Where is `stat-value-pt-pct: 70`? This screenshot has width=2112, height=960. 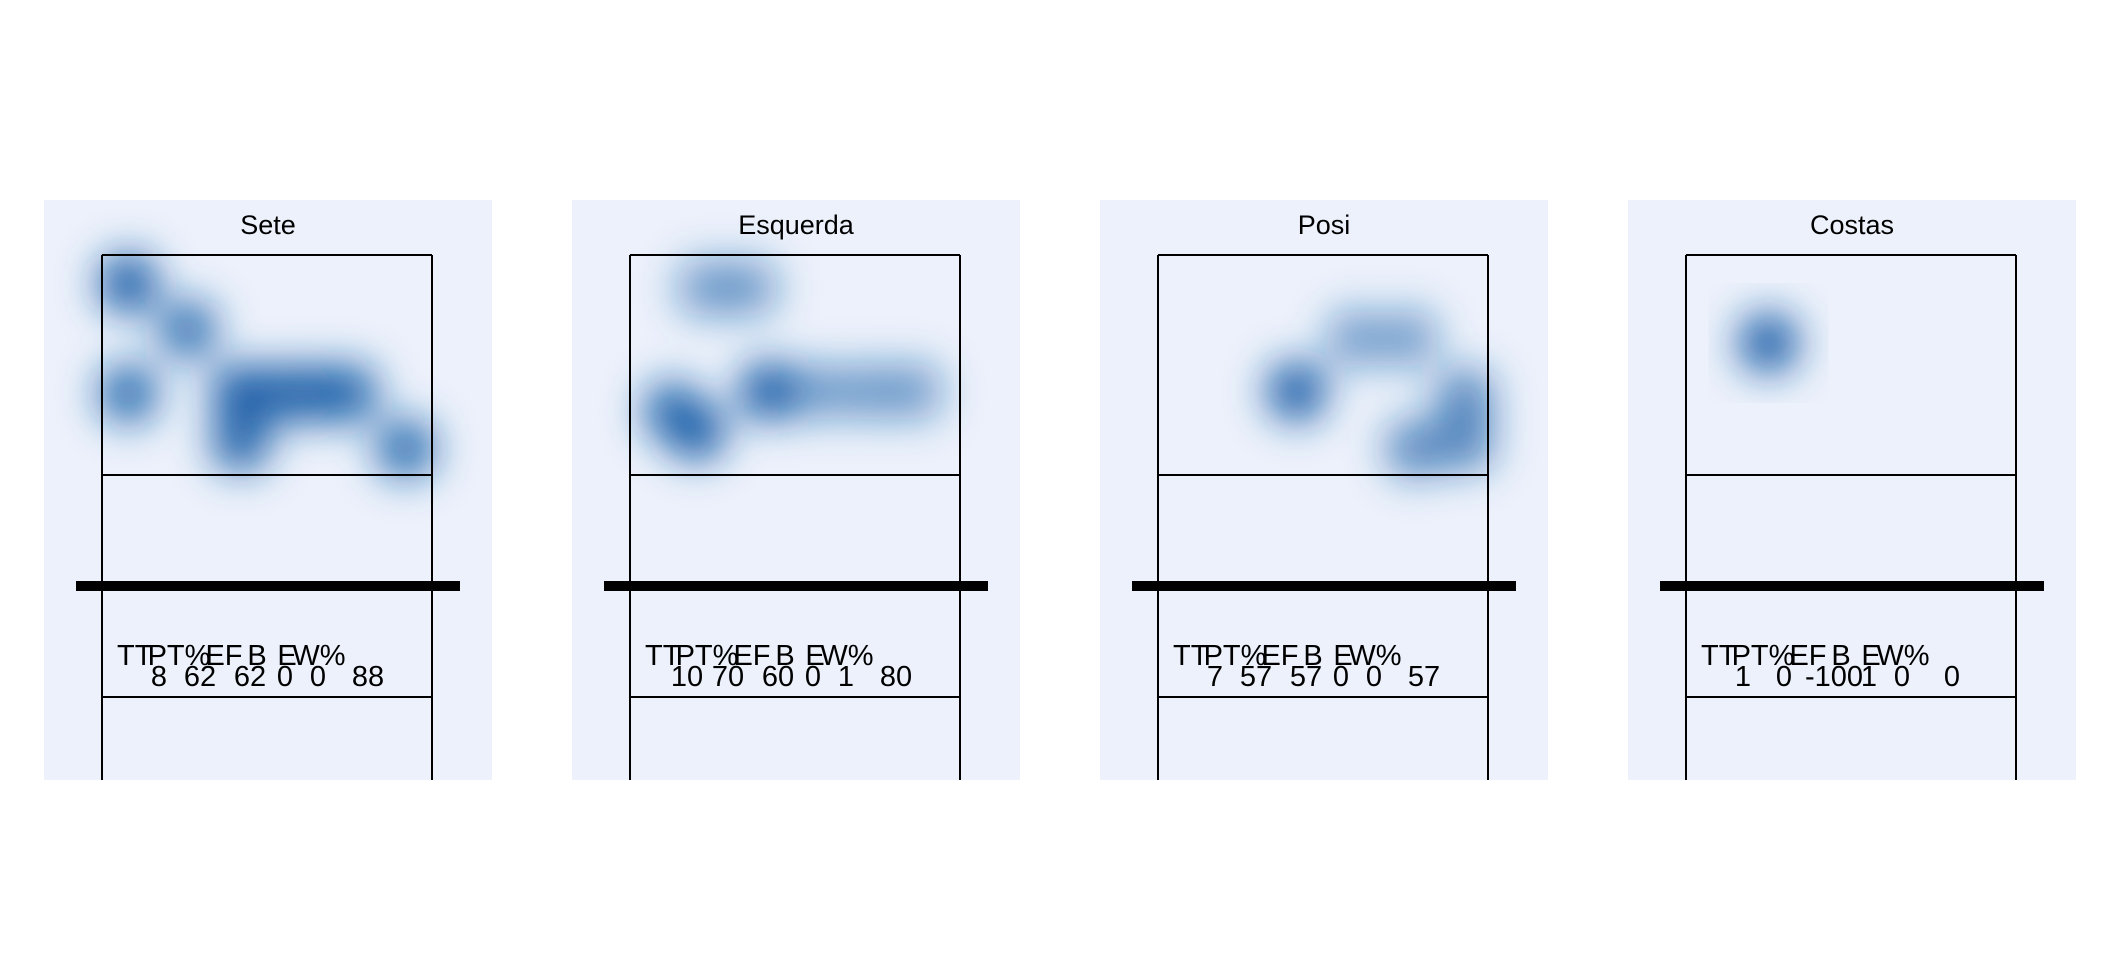 stat-value-pt-pct: 70 is located at coordinates (728, 677).